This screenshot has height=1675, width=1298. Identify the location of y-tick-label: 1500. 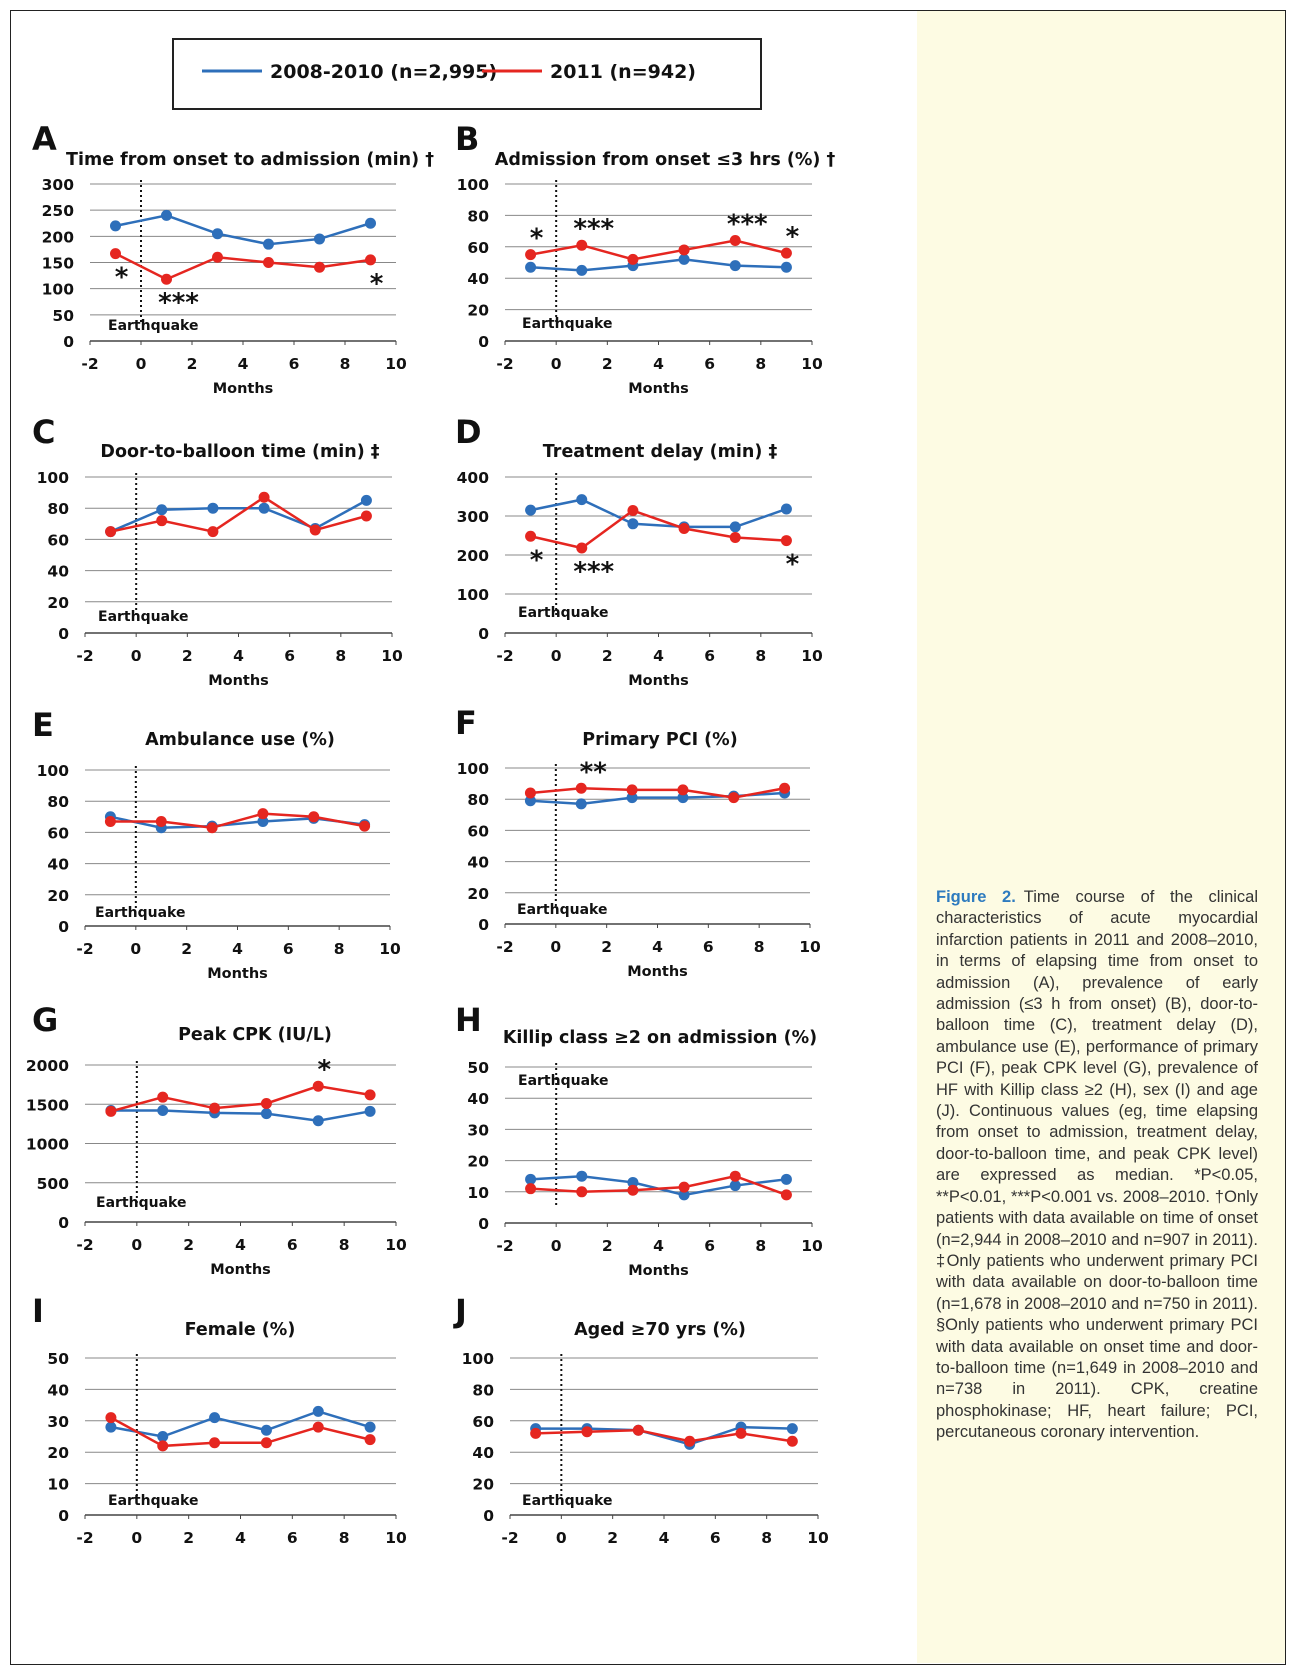
(47, 1105).